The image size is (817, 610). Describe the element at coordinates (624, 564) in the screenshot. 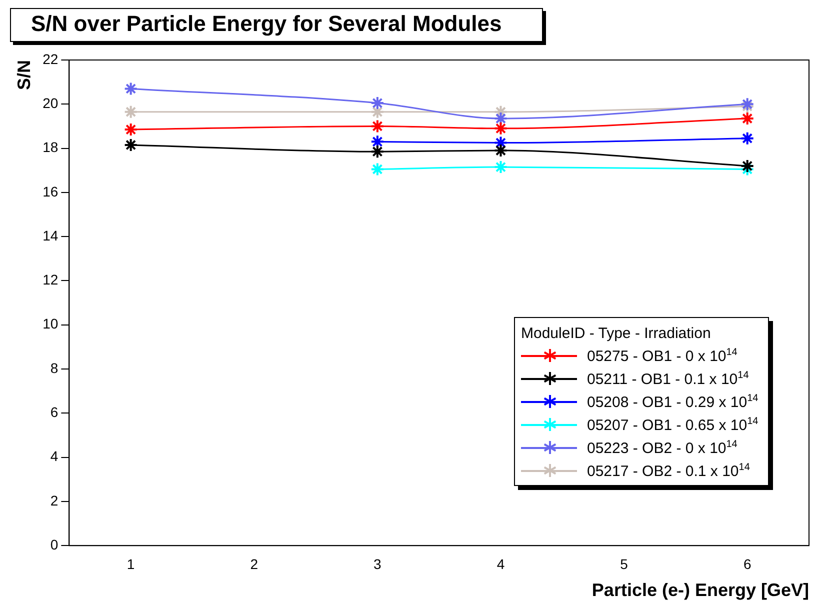

I see `x-tick-label: 5` at that location.